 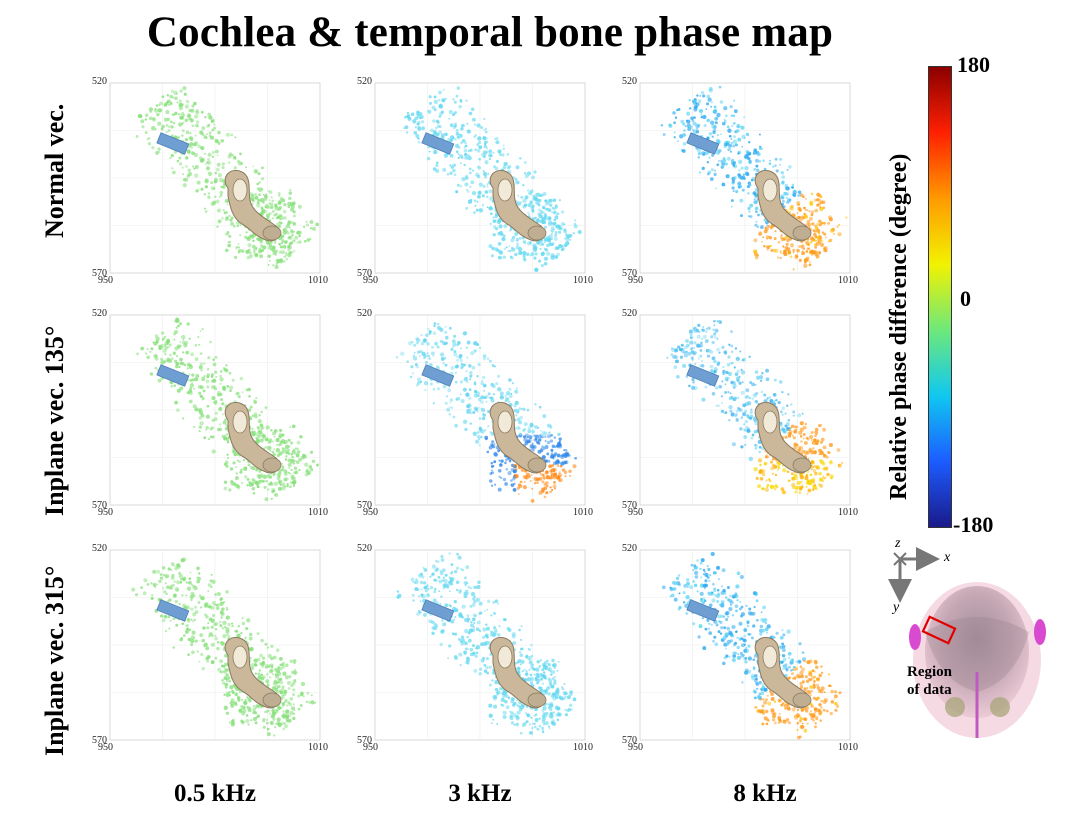 What do you see at coordinates (973, 64) in the screenshot?
I see `colorbar-max-label: 180` at bounding box center [973, 64].